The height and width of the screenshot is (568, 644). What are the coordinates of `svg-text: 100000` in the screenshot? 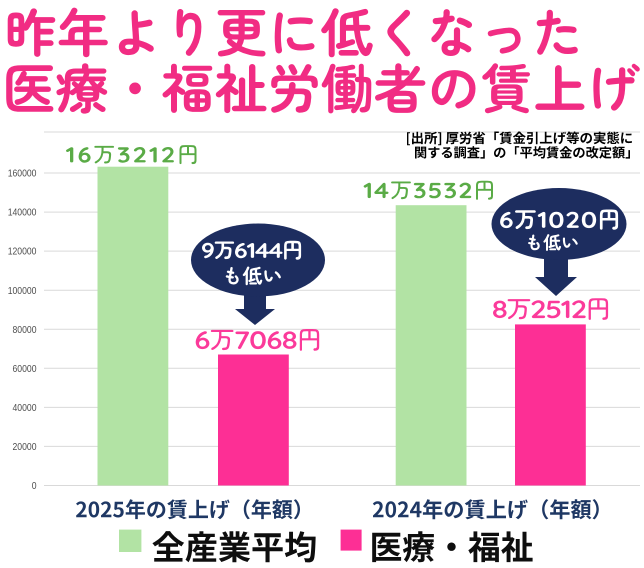 It's located at (22, 291).